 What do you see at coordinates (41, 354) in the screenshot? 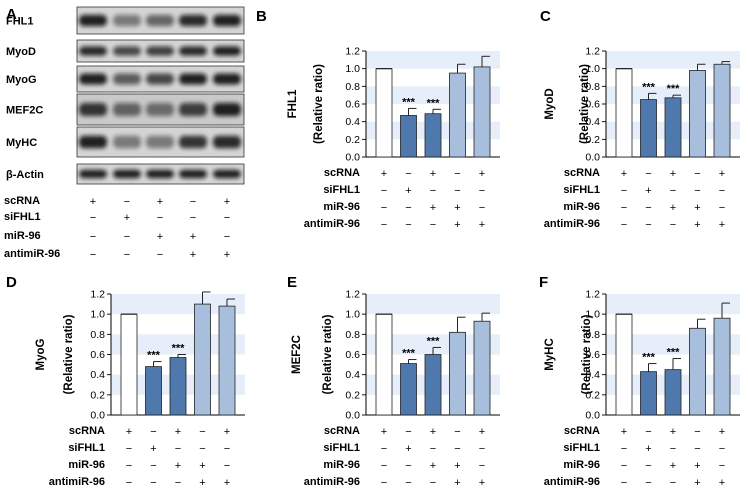
I see `y-axis-label: MyoG` at bounding box center [41, 354].